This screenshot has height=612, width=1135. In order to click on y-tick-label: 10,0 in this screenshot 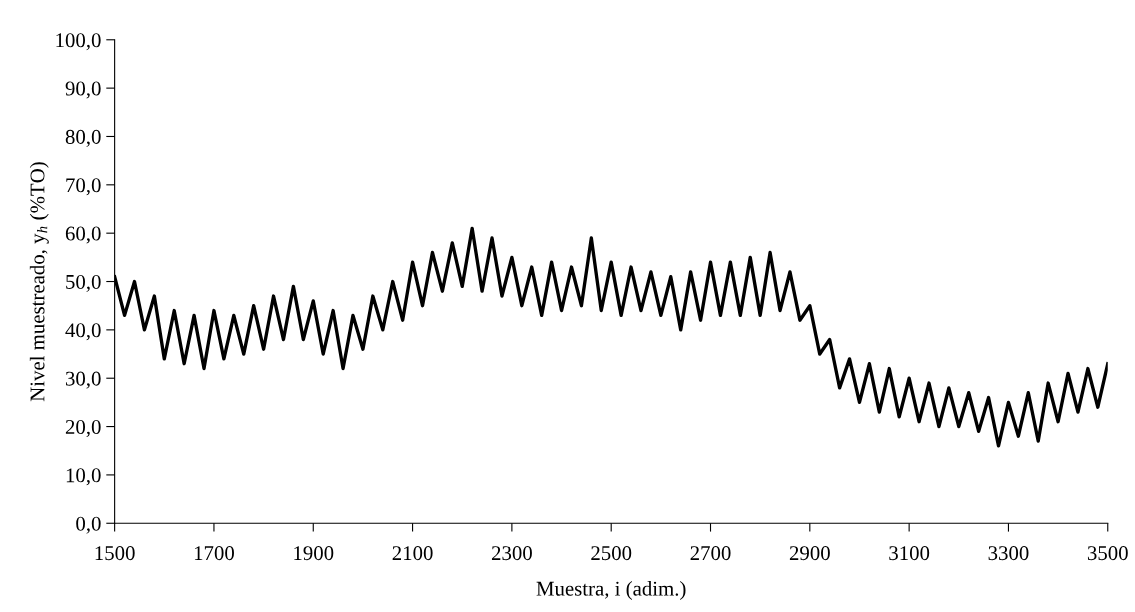, I will do `click(83, 477)`.